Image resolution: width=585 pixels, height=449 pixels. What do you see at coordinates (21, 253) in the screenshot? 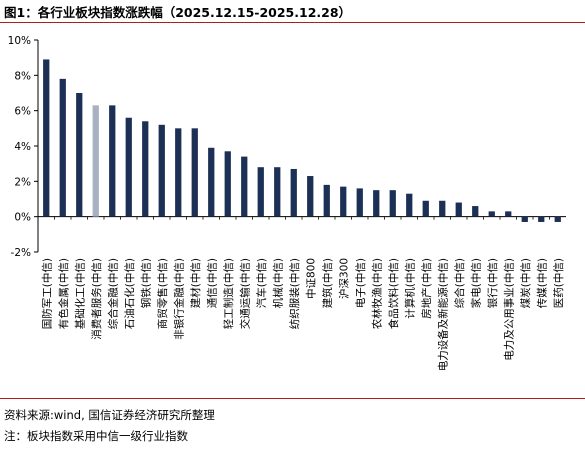
I see `y-tick-label: -2%` at bounding box center [21, 253].